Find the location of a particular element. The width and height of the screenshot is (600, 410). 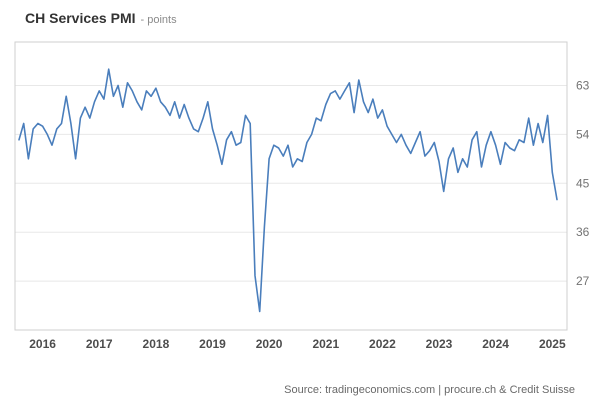

y-tick-label: 54 is located at coordinates (583, 134).